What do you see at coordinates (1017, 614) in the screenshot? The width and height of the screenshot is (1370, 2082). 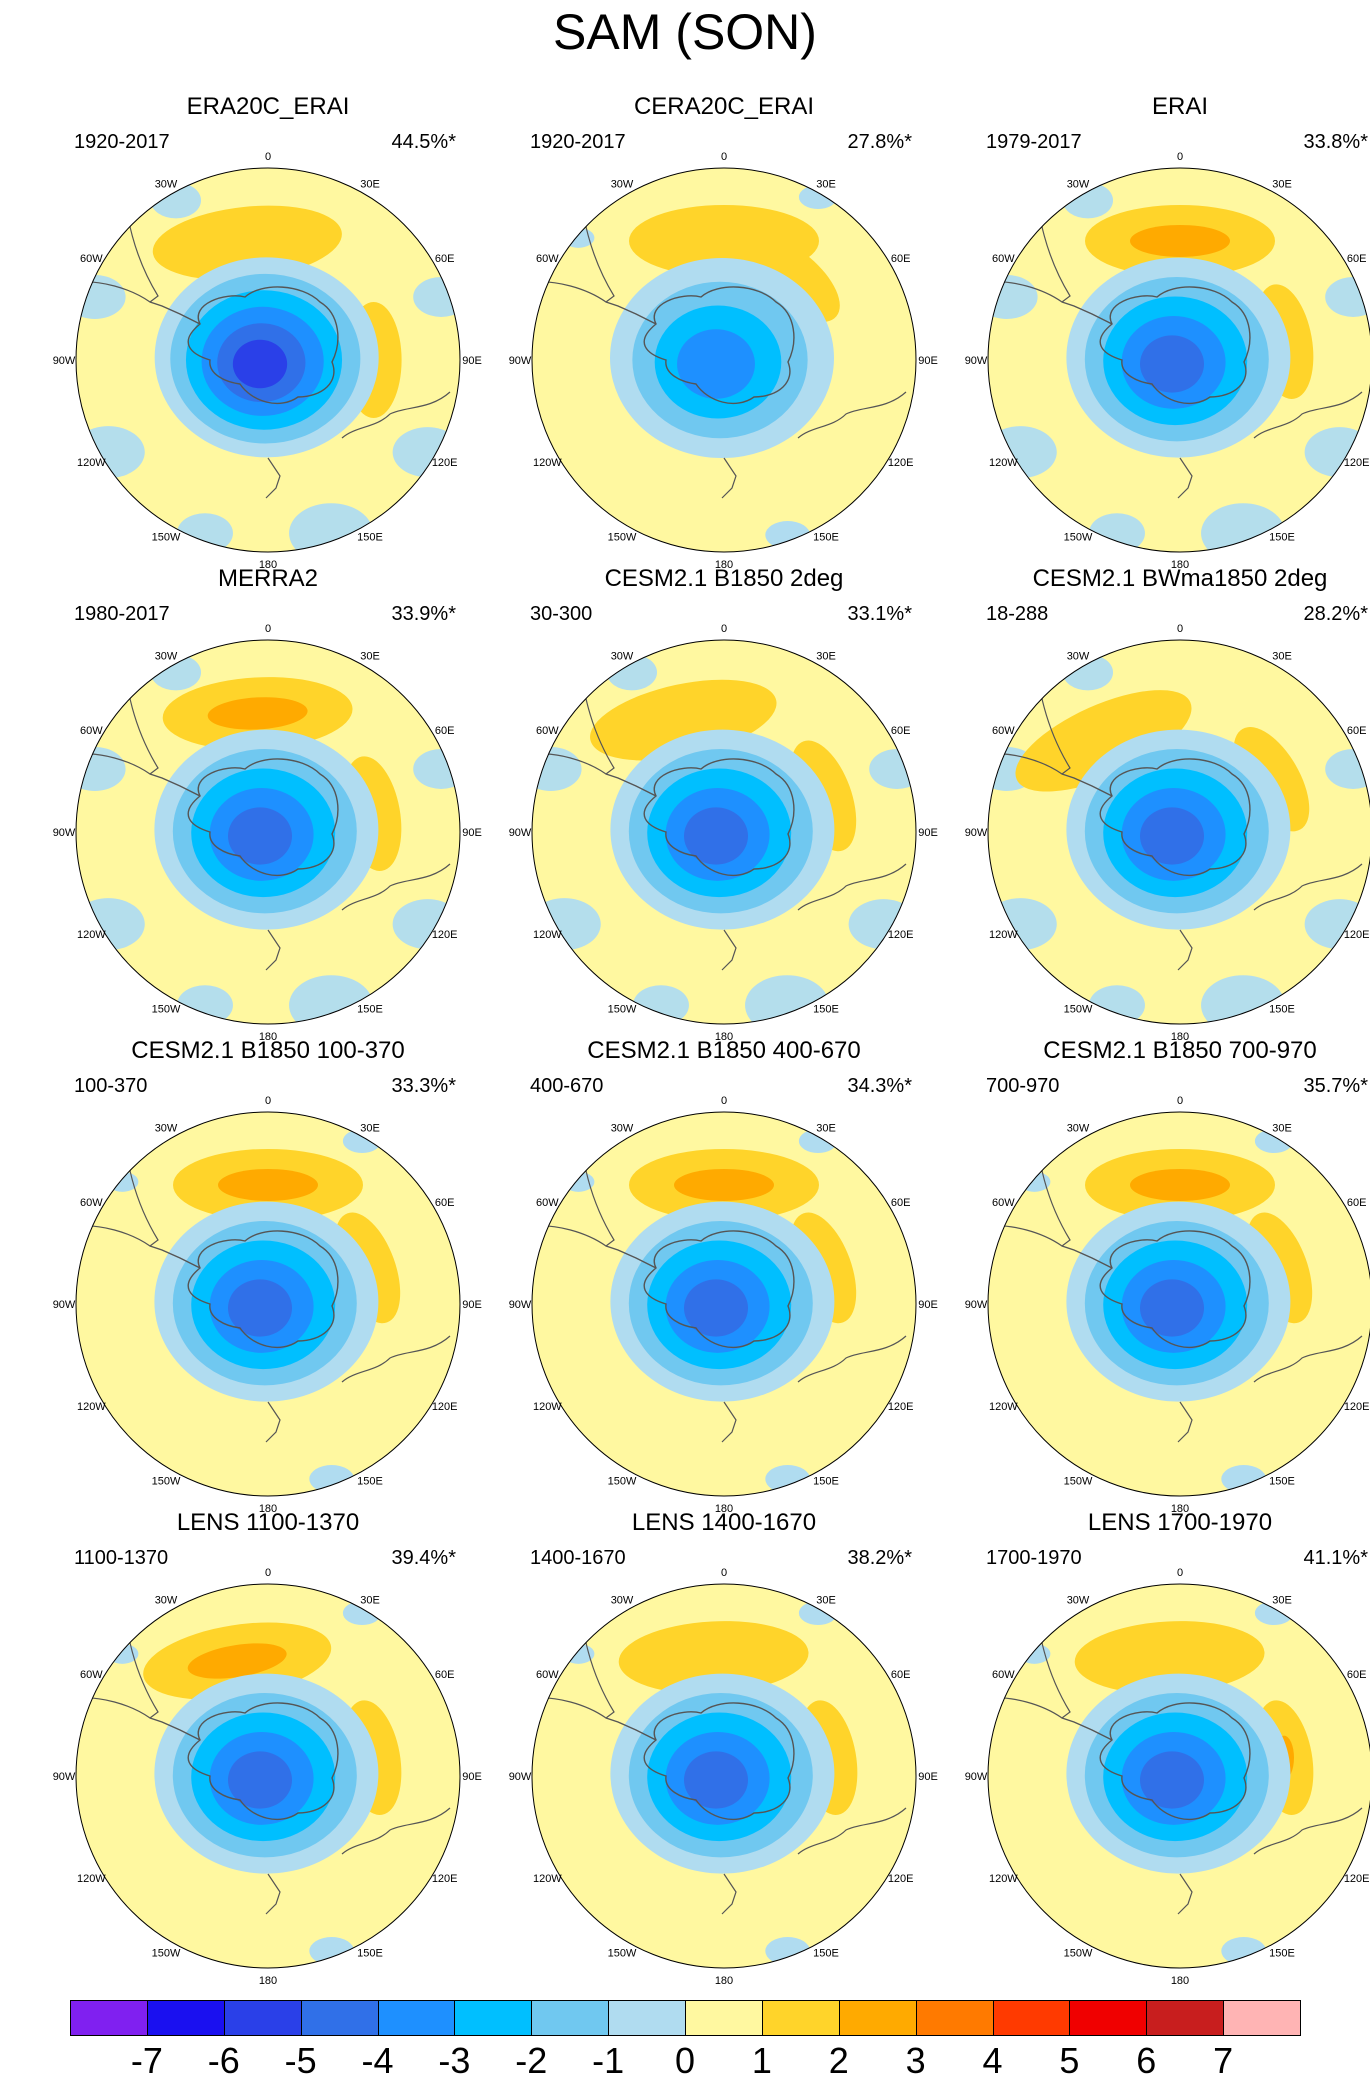 I see `panel-period: 18-288` at bounding box center [1017, 614].